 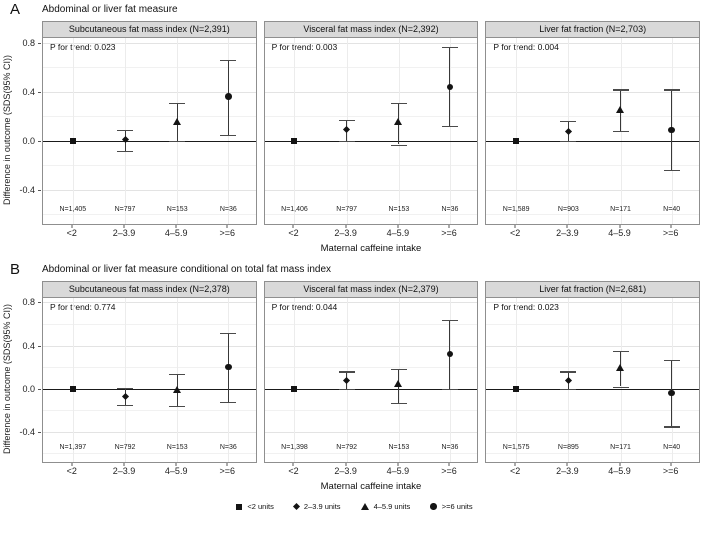 What do you see at coordinates (28, 130) in the screenshot?
I see `y-axis-ticks-a: 0.8 0.4 0.0 -0.4` at bounding box center [28, 130].